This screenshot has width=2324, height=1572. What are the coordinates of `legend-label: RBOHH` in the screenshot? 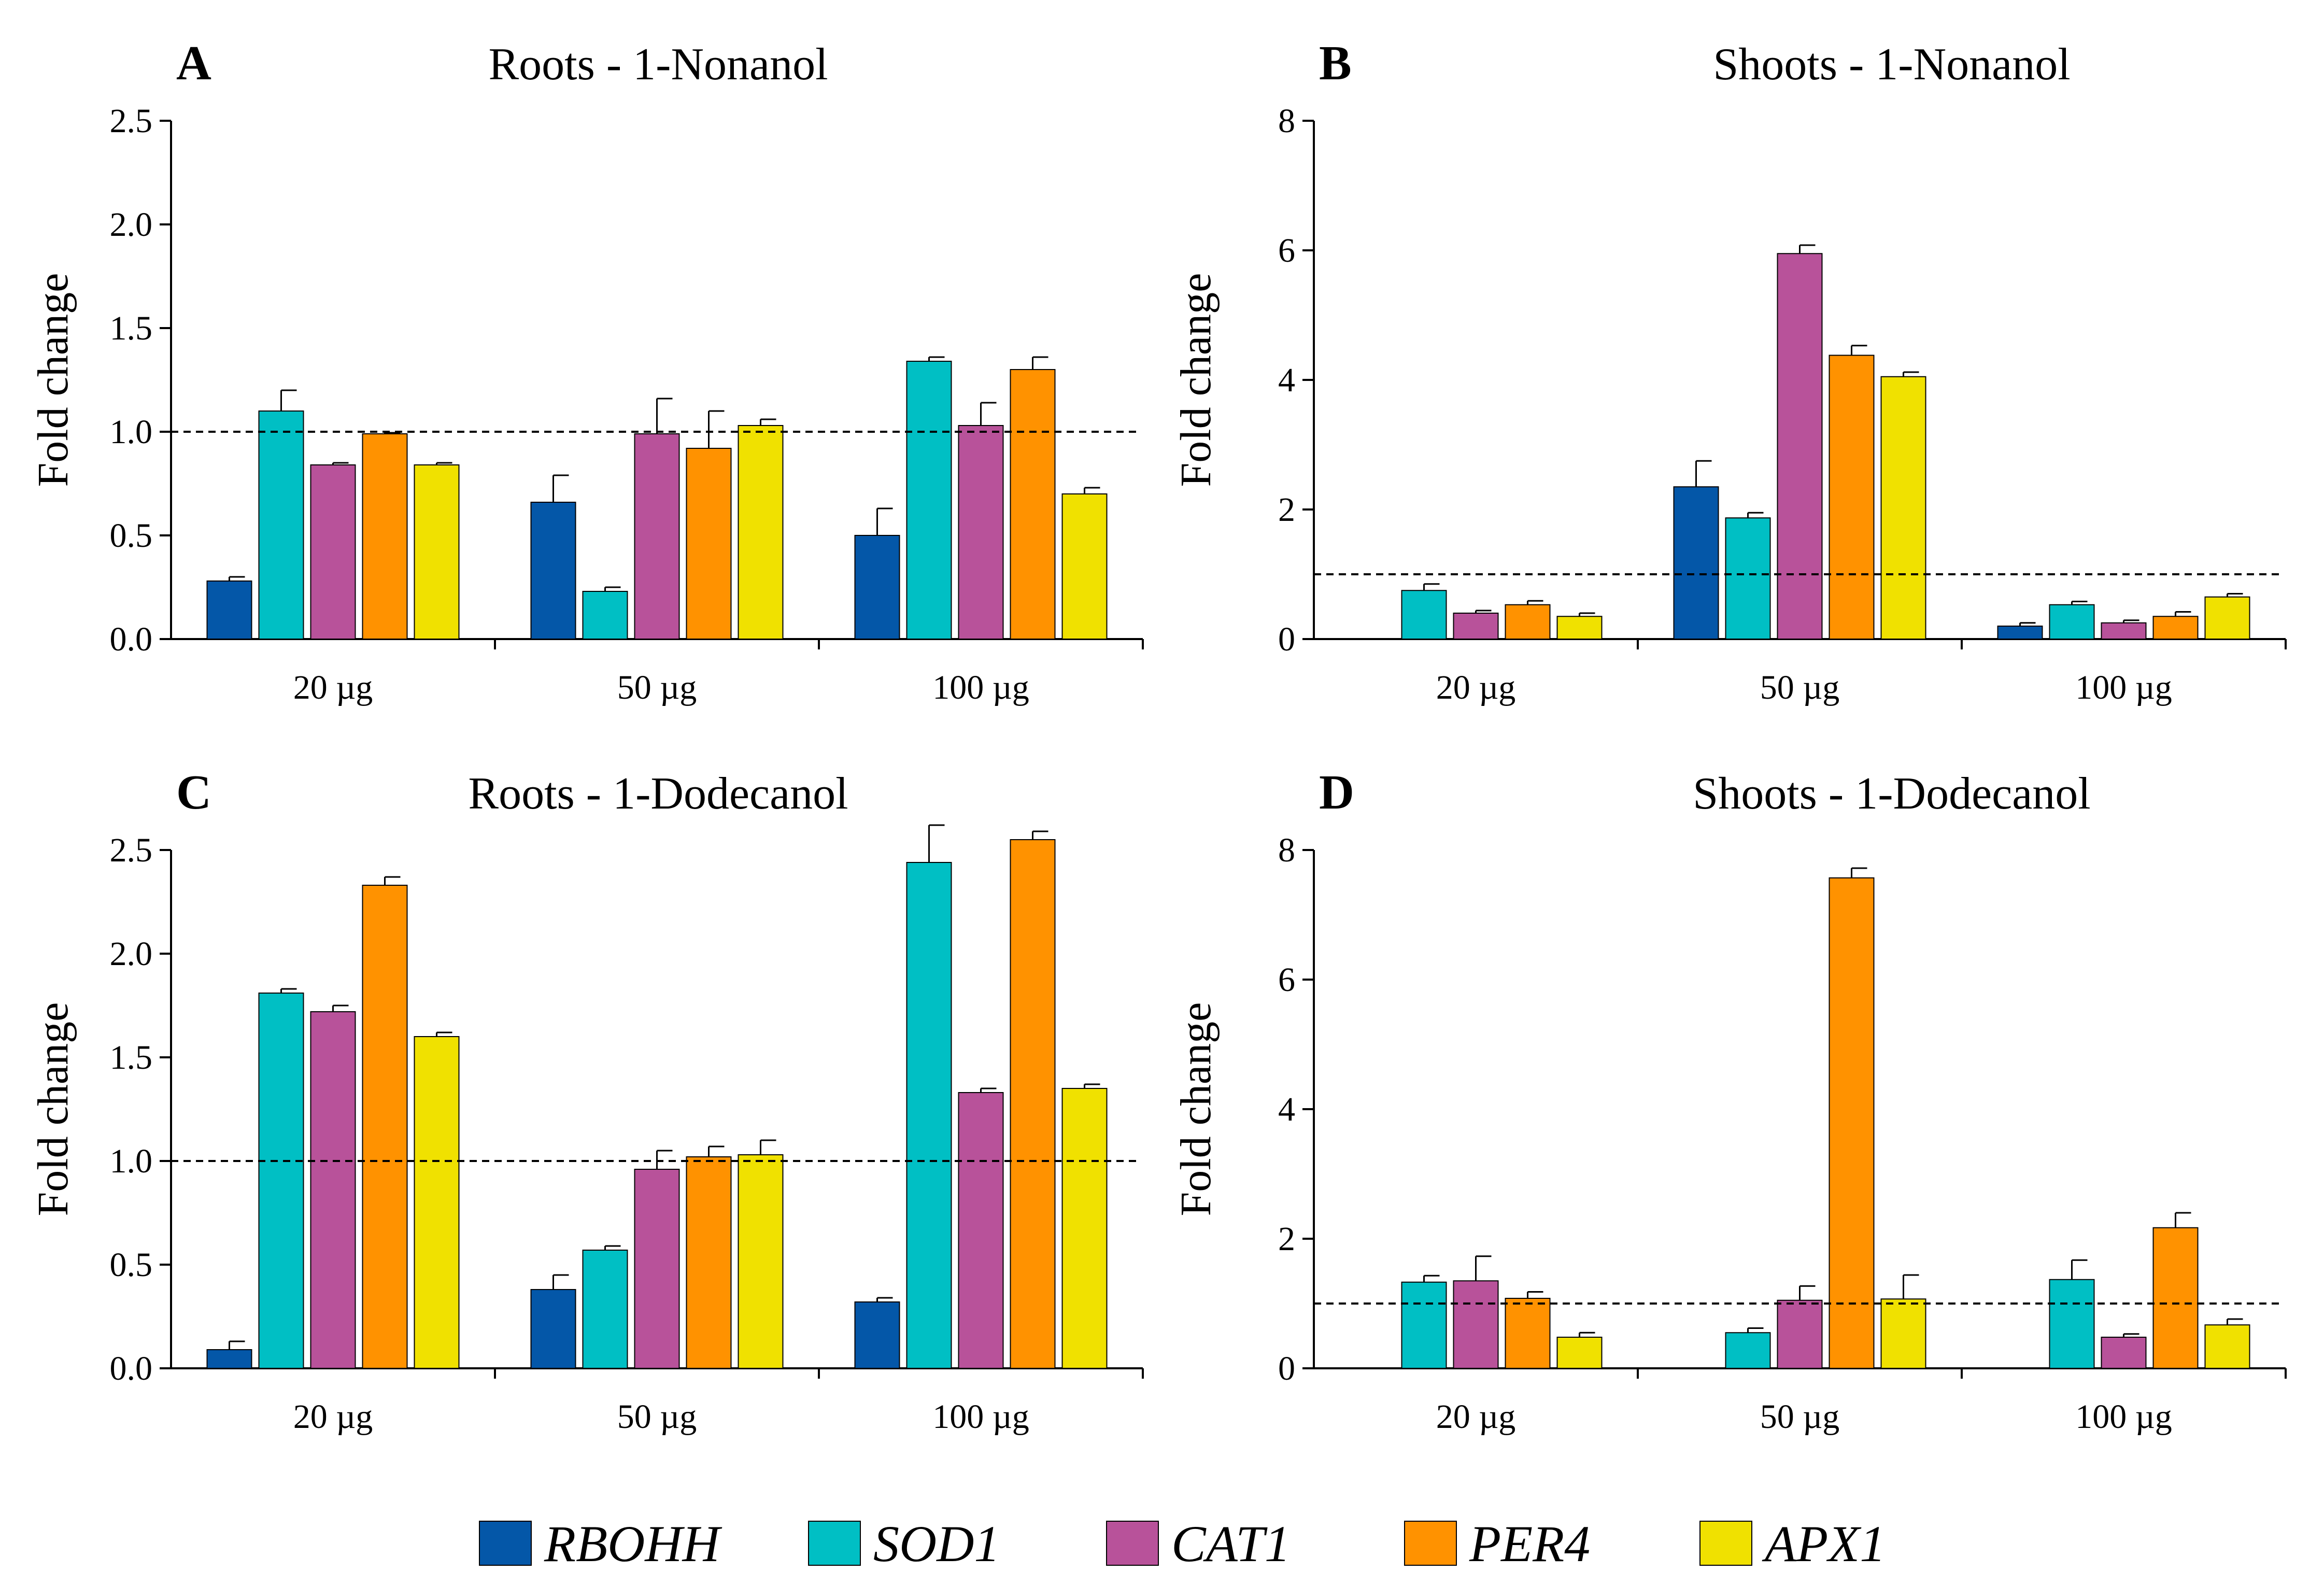 It's located at (633, 1543).